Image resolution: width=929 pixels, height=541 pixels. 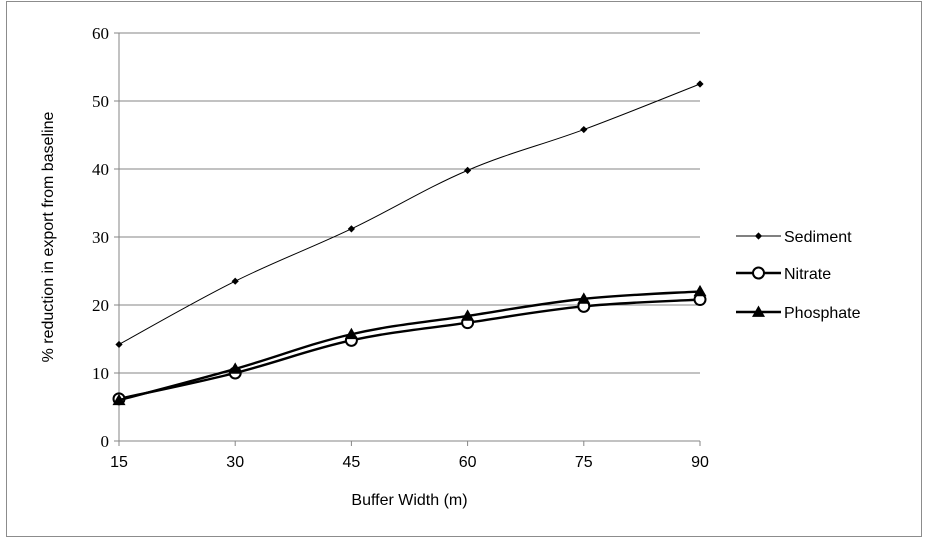 What do you see at coordinates (409, 462) in the screenshot?
I see `x-axis-ticks: 15 30 45 60 75 90` at bounding box center [409, 462].